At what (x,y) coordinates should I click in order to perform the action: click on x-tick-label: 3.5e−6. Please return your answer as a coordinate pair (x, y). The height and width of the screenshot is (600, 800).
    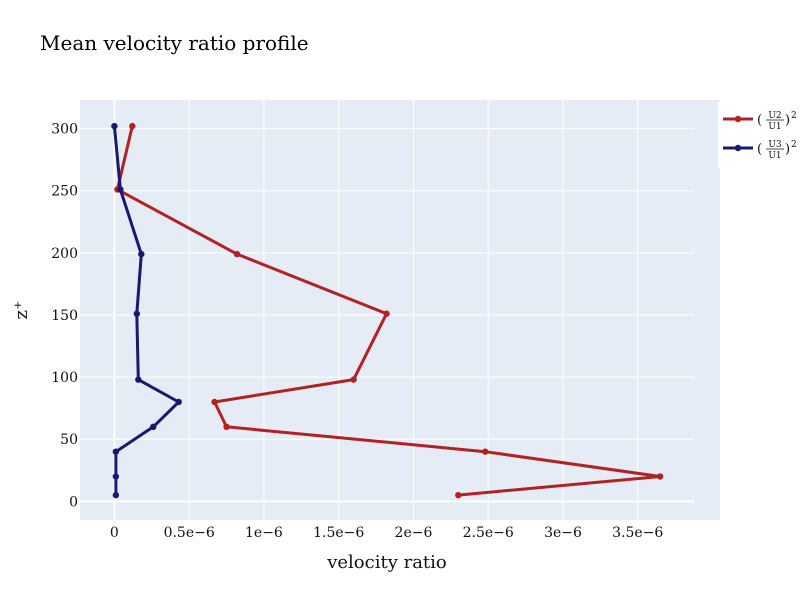
    Looking at the image, I should click on (637, 533).